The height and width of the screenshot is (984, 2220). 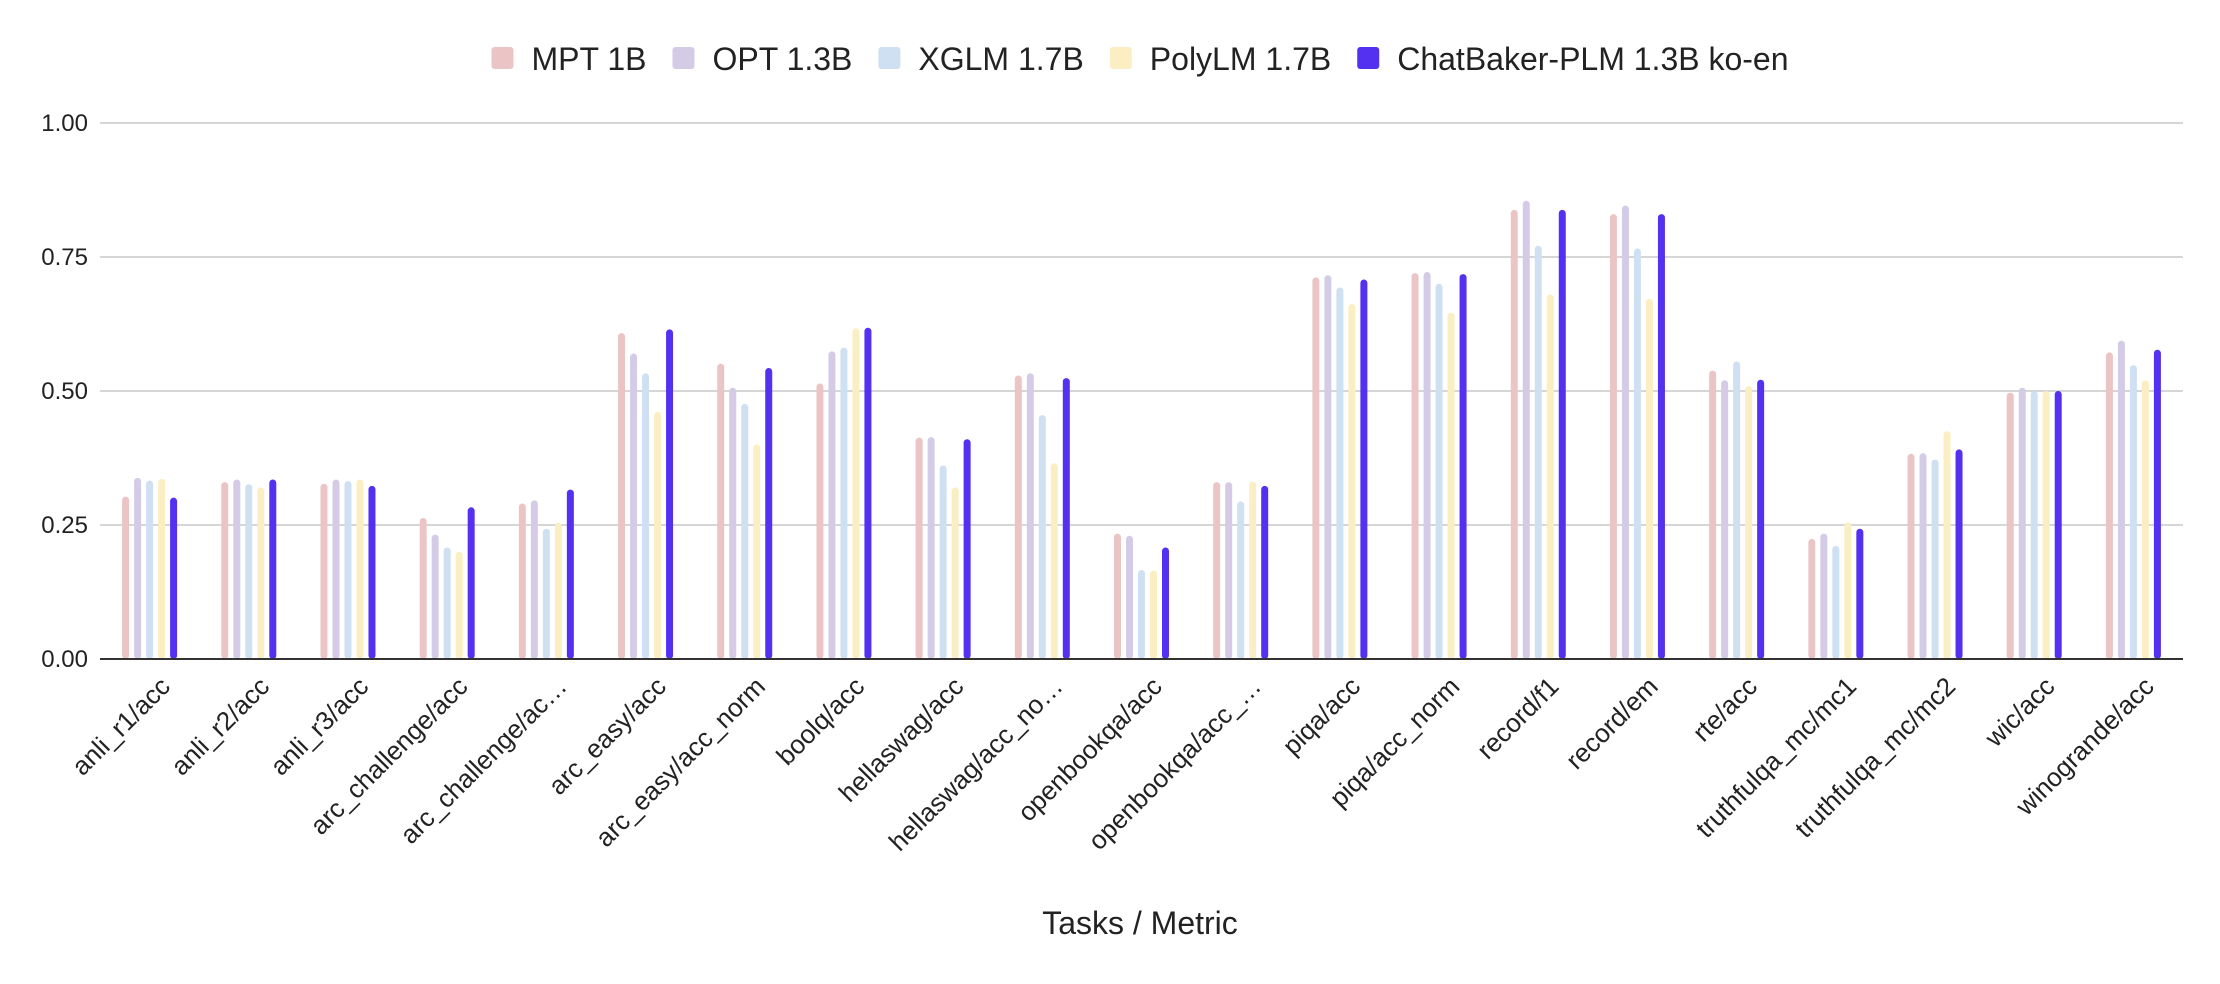 I want to click on x-axis-title: Tasks / Metric, so click(x=1140, y=923).